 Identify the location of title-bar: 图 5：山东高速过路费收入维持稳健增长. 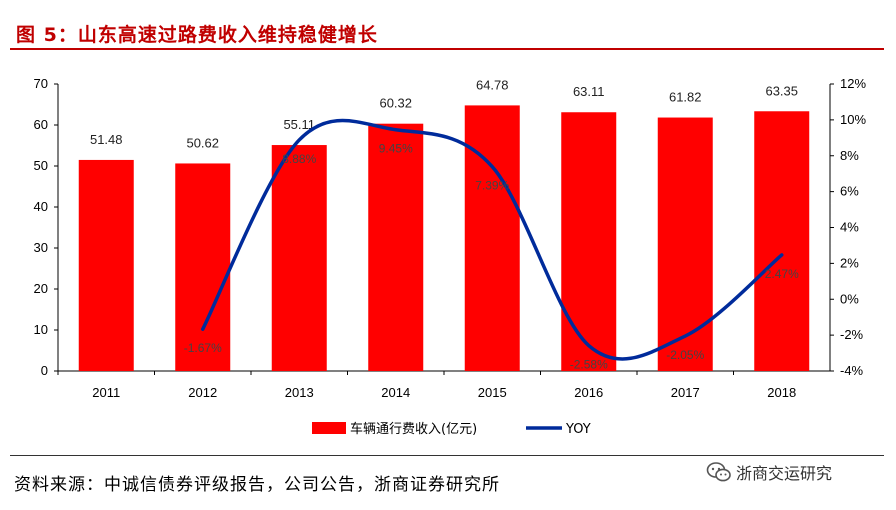
(447, 31).